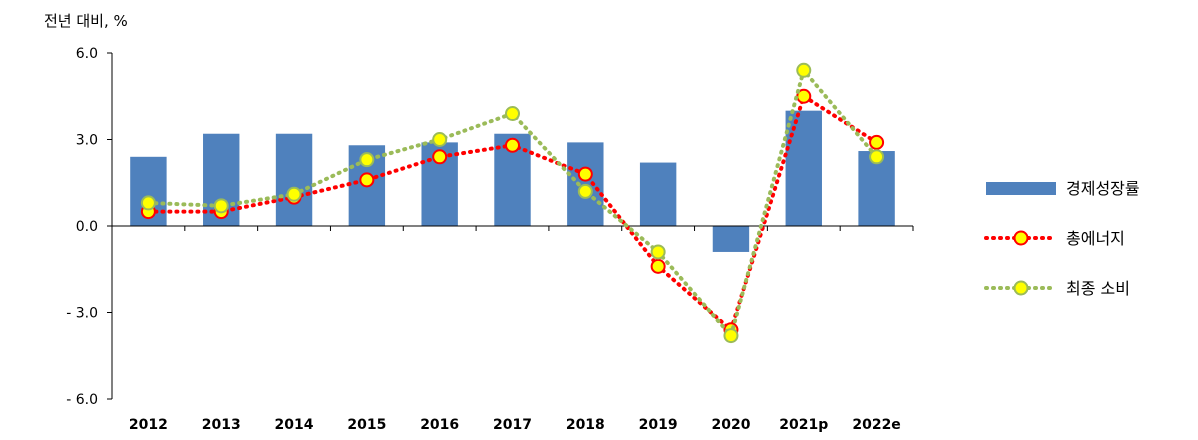  Describe the element at coordinates (876, 425) in the screenshot. I see `x-tick-label: 2022e` at that location.